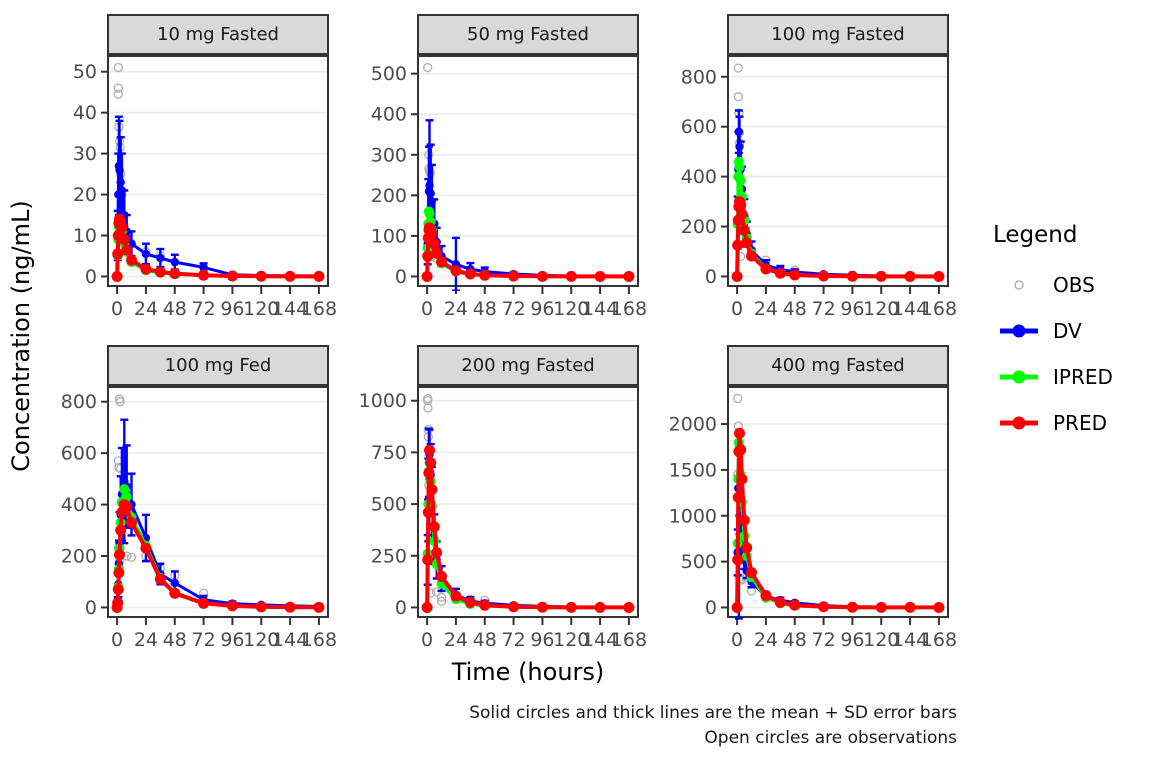 The width and height of the screenshot is (1152, 768). What do you see at coordinates (1074, 285) in the screenshot?
I see `legend-item-label: OBS` at bounding box center [1074, 285].